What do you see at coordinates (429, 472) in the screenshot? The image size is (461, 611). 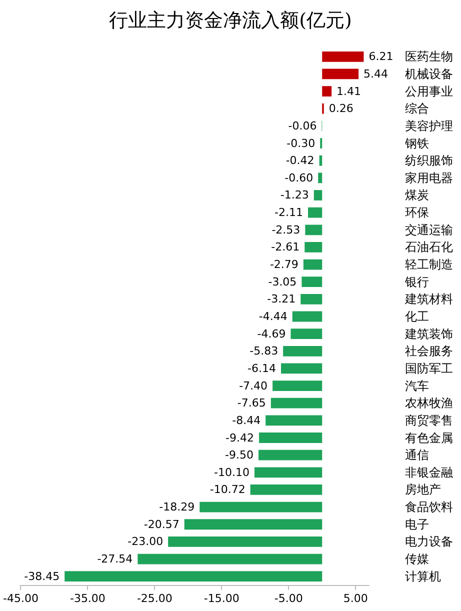 I see `y-tick-label: 非银金融` at bounding box center [429, 472].